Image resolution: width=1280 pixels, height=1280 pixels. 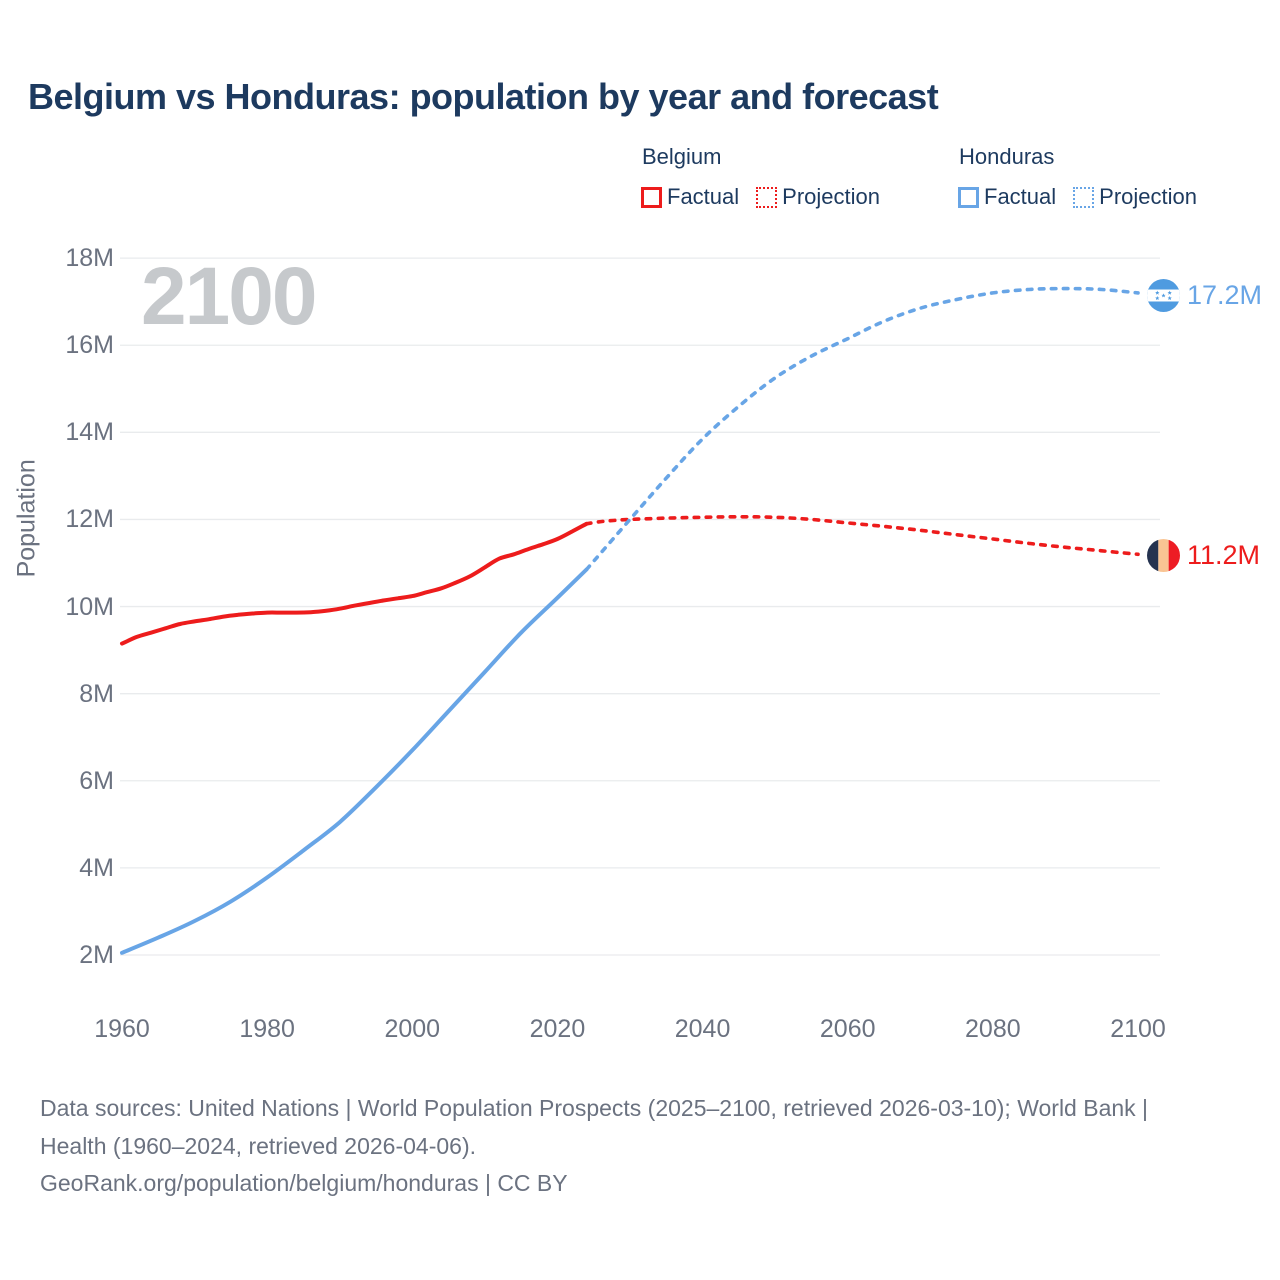 I want to click on belgium-end-value: 11.2M, so click(x=1224, y=555).